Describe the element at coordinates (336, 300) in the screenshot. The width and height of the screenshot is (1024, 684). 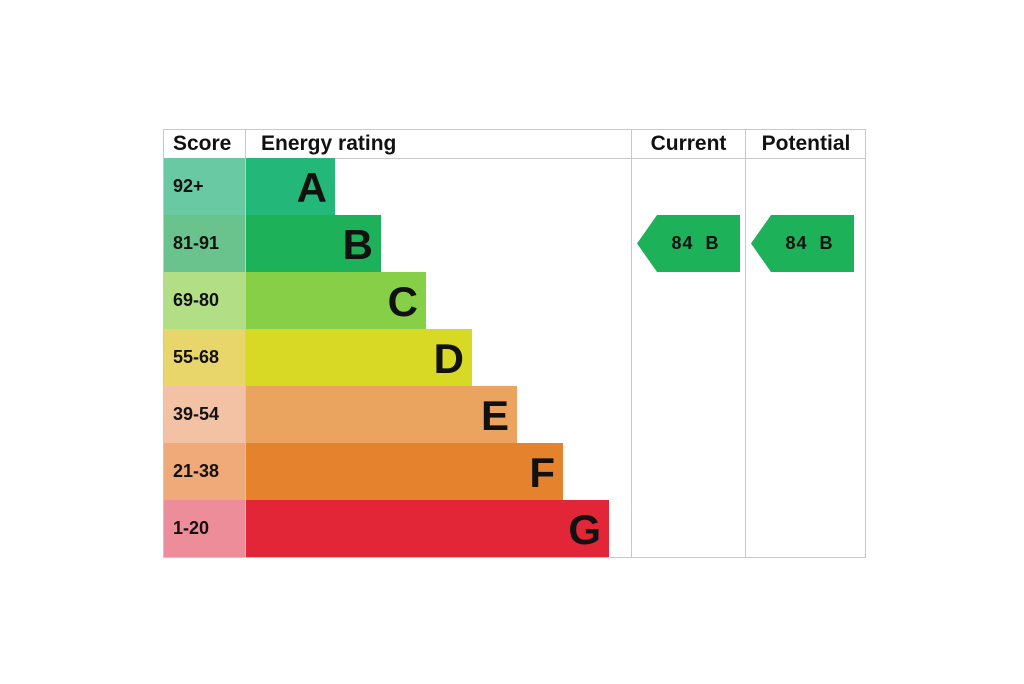
I see `band-c: C` at that location.